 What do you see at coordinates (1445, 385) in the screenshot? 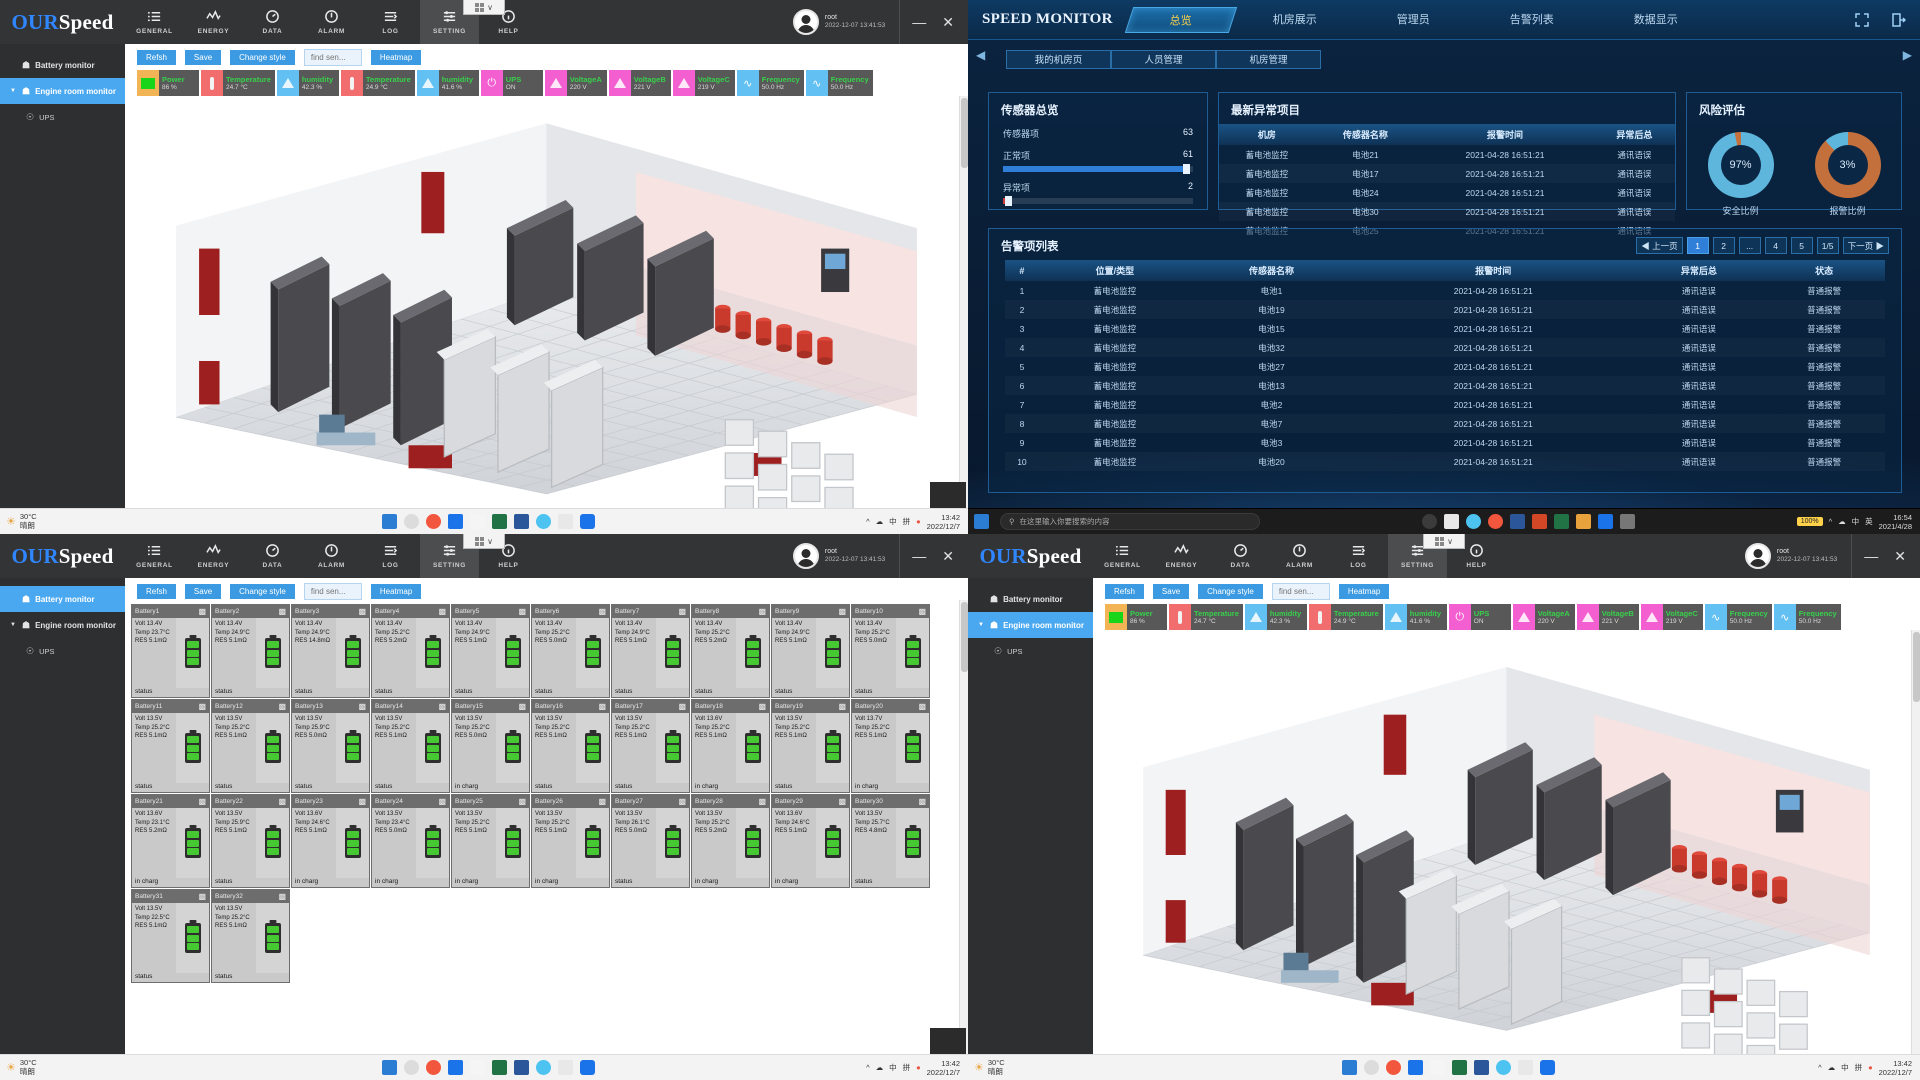
I see `table-row: 6 蓄电池监控 电池13 2021-04-28 16:51:21 通讯语误 普通报警` at bounding box center [1445, 385].